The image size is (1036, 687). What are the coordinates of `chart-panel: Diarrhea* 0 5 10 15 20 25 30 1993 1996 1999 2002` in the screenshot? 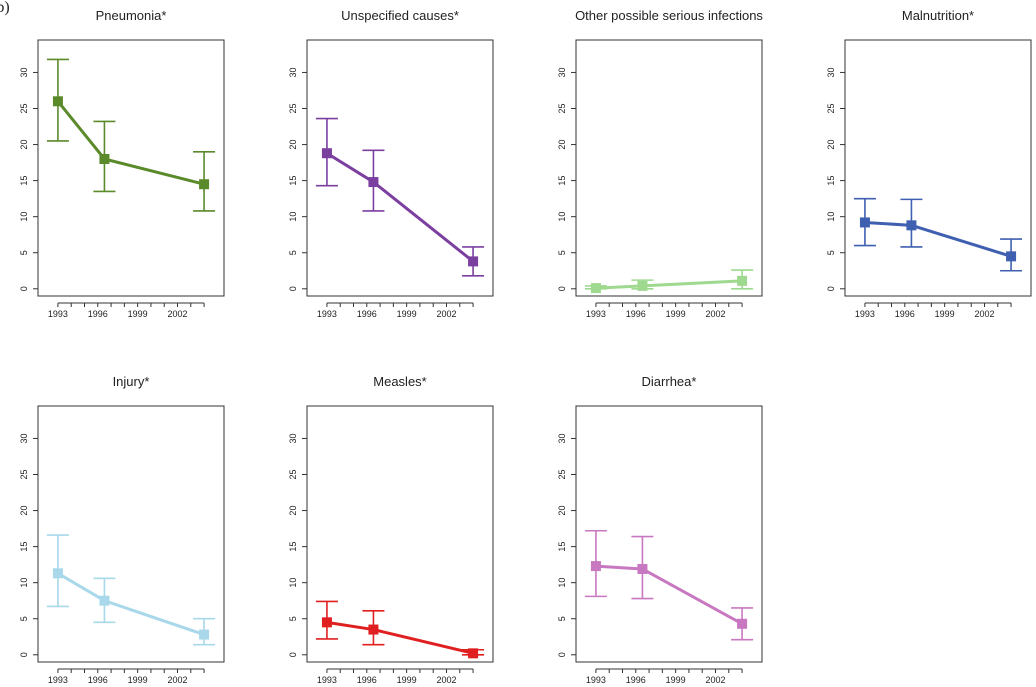 It's located at (660, 529).